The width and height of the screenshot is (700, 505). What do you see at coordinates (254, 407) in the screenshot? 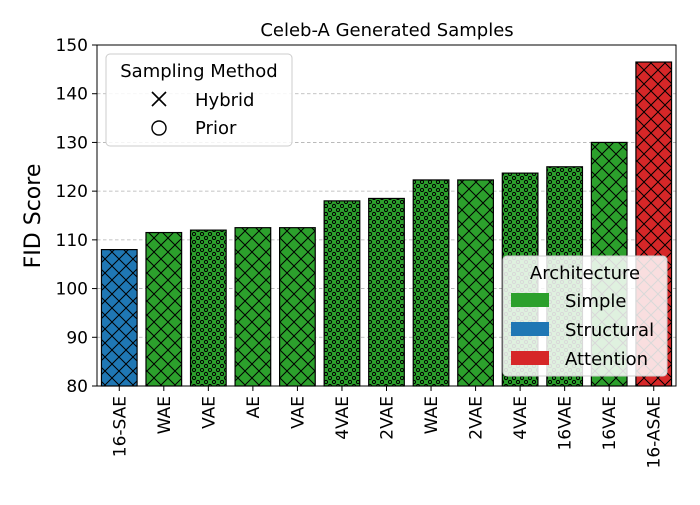
I see `x-tick-label: AE` at bounding box center [254, 407].